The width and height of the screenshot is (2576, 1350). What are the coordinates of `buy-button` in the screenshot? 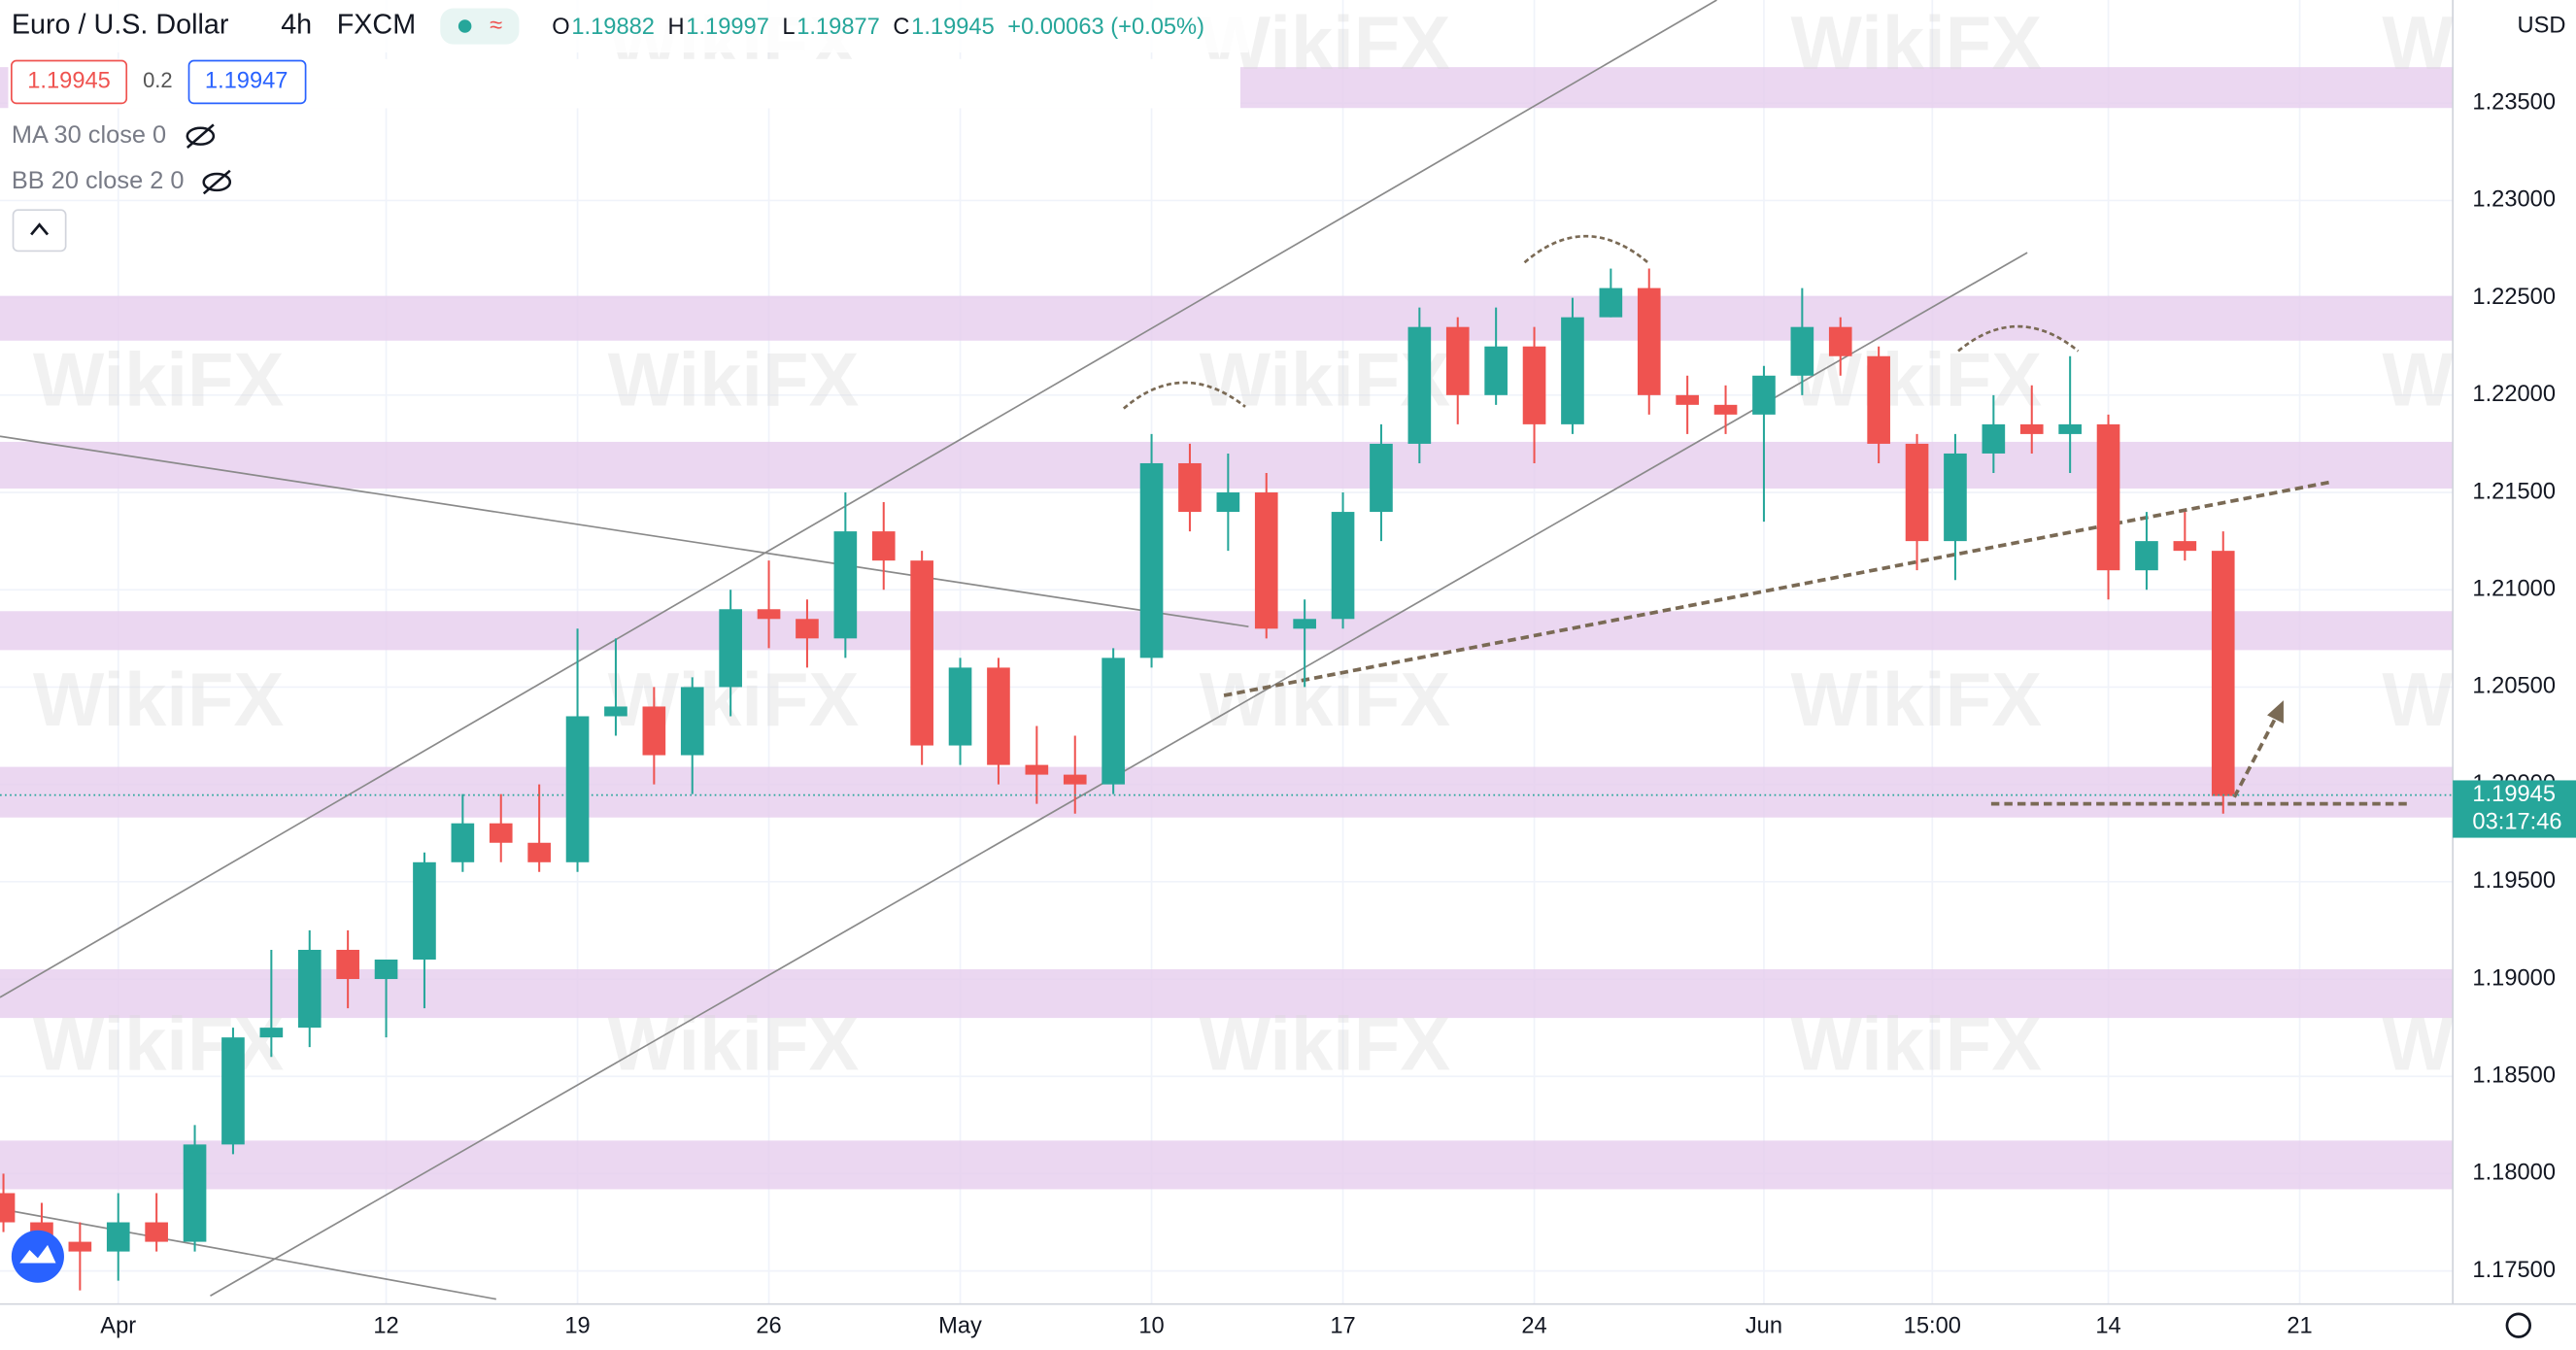 It's located at (247, 82).